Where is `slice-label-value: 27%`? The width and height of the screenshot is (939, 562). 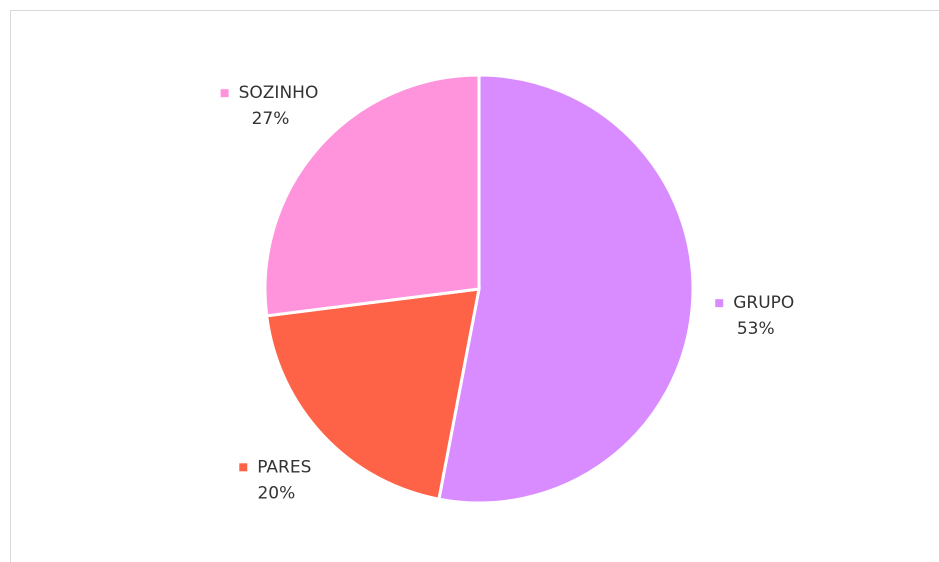
slice-label-value: 27% is located at coordinates (271, 119).